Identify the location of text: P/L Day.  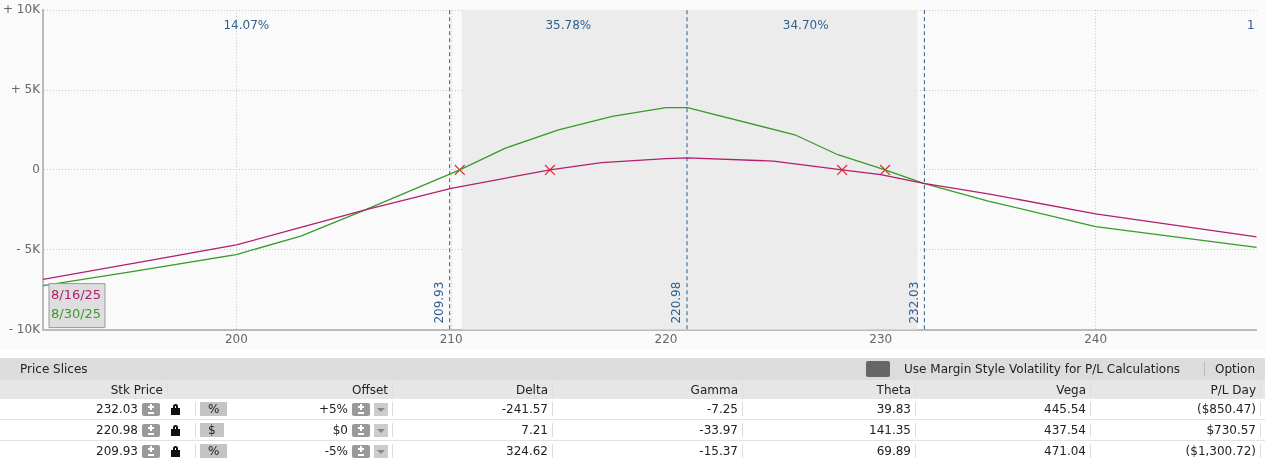
(1176, 389).